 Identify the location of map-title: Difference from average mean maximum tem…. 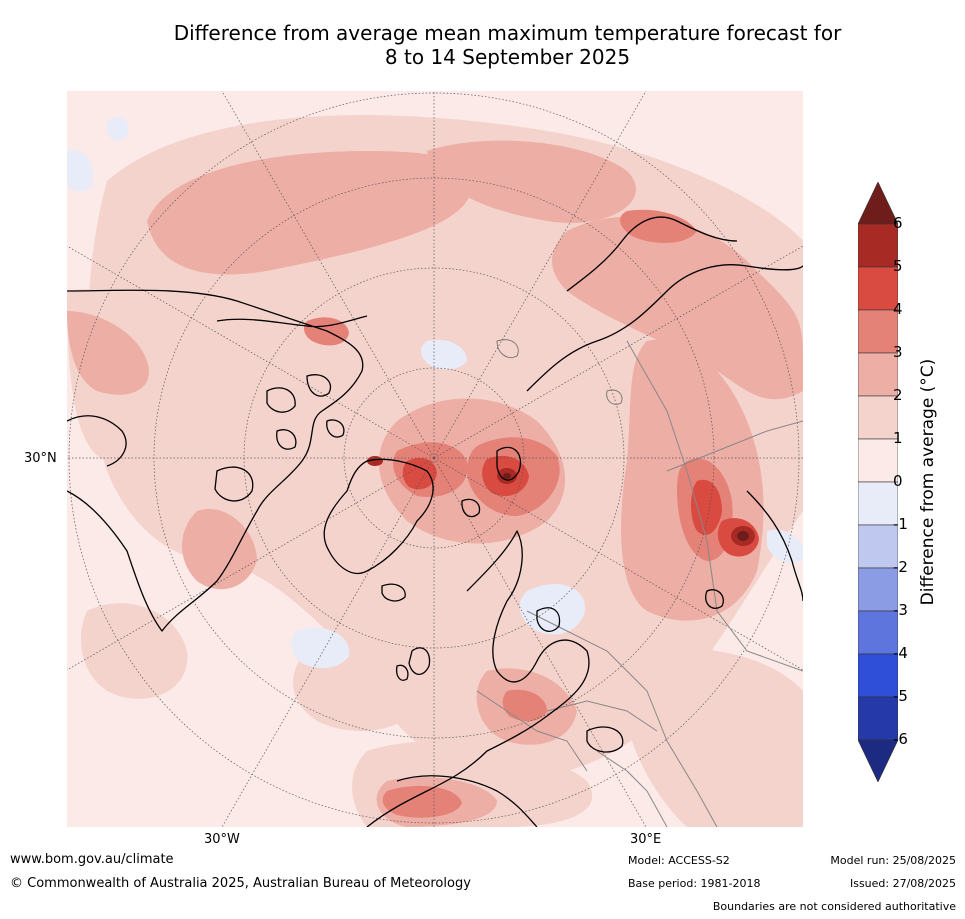
(507, 45).